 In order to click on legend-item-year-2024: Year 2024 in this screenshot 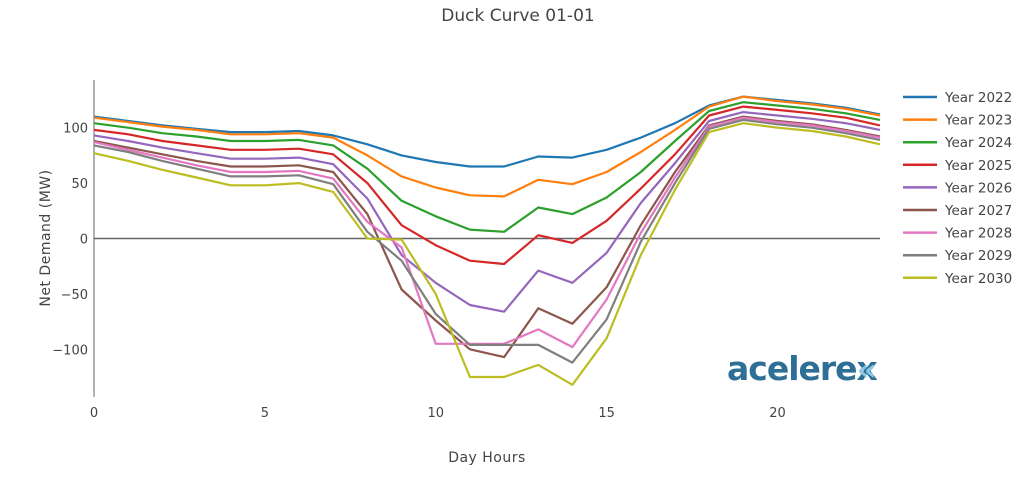, I will do `click(957, 143)`.